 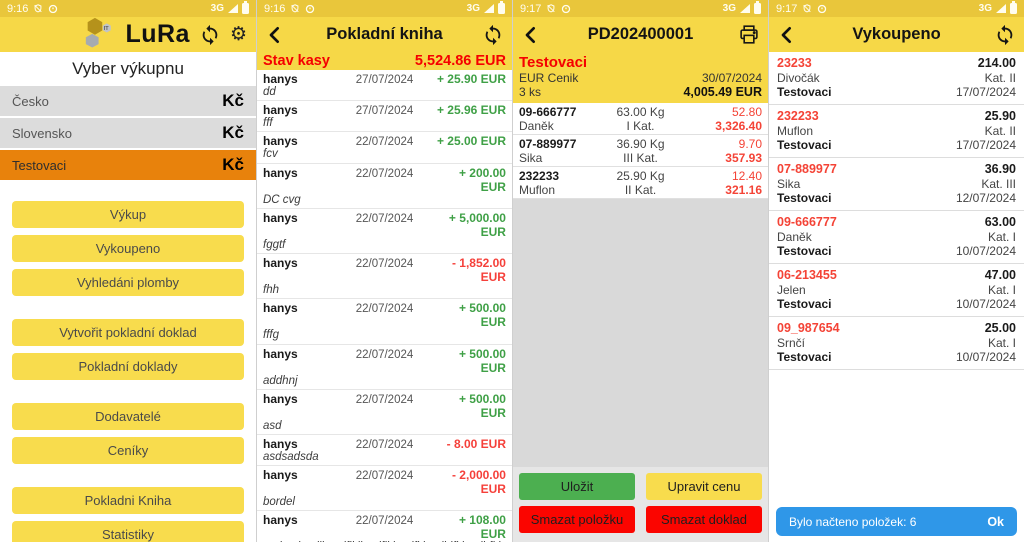 I want to click on page-title: Vykoupeno, so click(x=896, y=34).